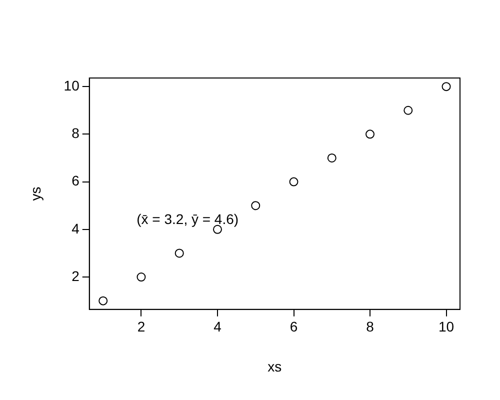 The image size is (500, 400). I want to click on y-tick-label: 4, so click(76, 228).